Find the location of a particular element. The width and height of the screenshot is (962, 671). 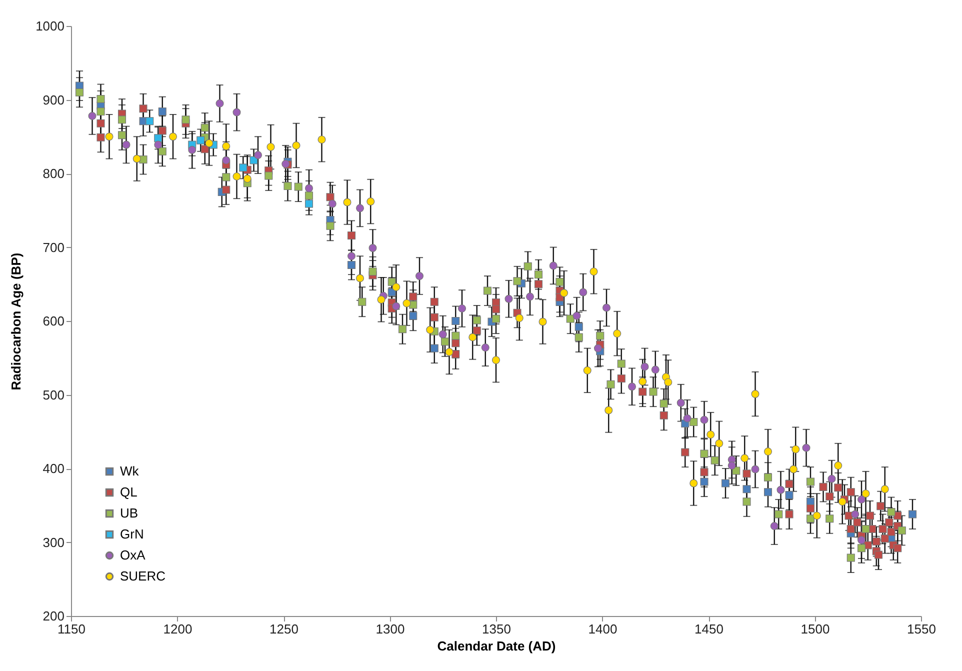

x-tick-label: 1250 is located at coordinates (284, 629).